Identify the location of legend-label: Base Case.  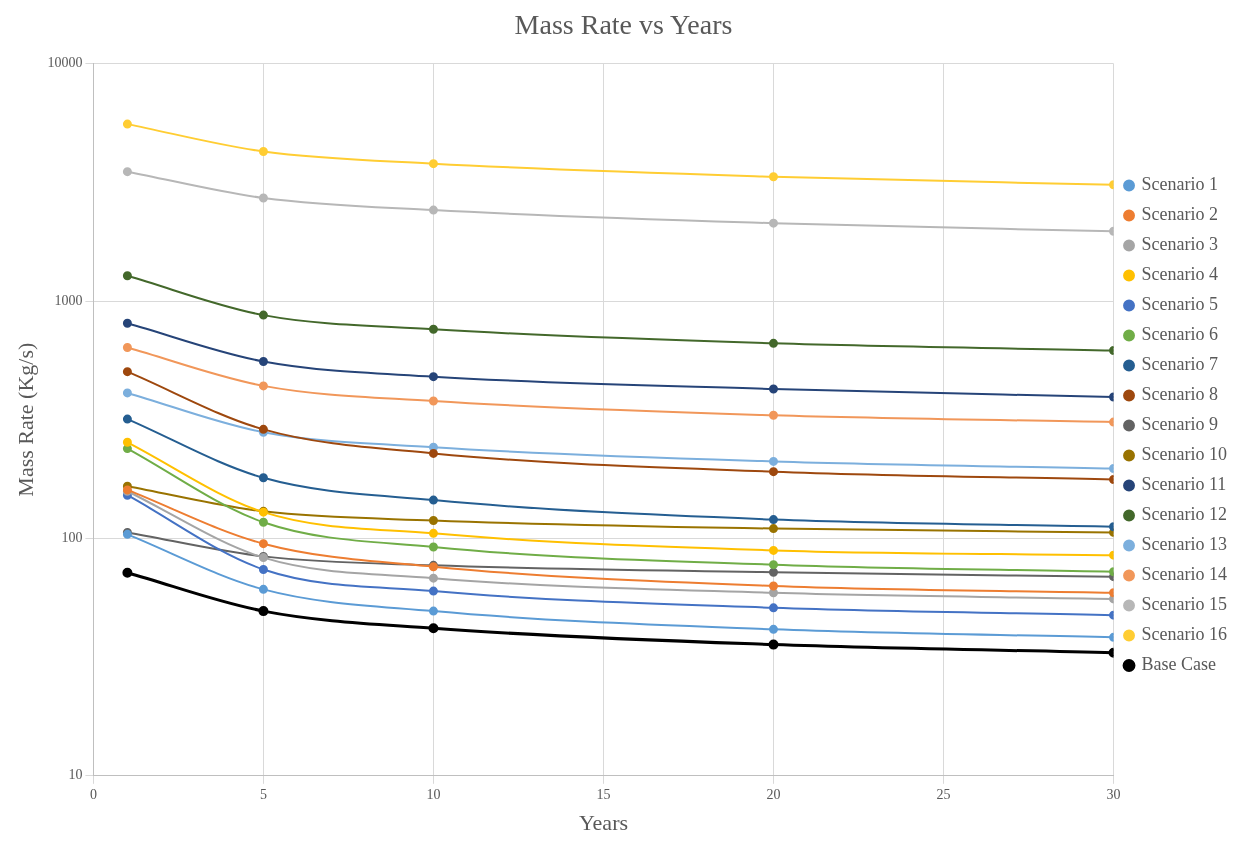
(1179, 664).